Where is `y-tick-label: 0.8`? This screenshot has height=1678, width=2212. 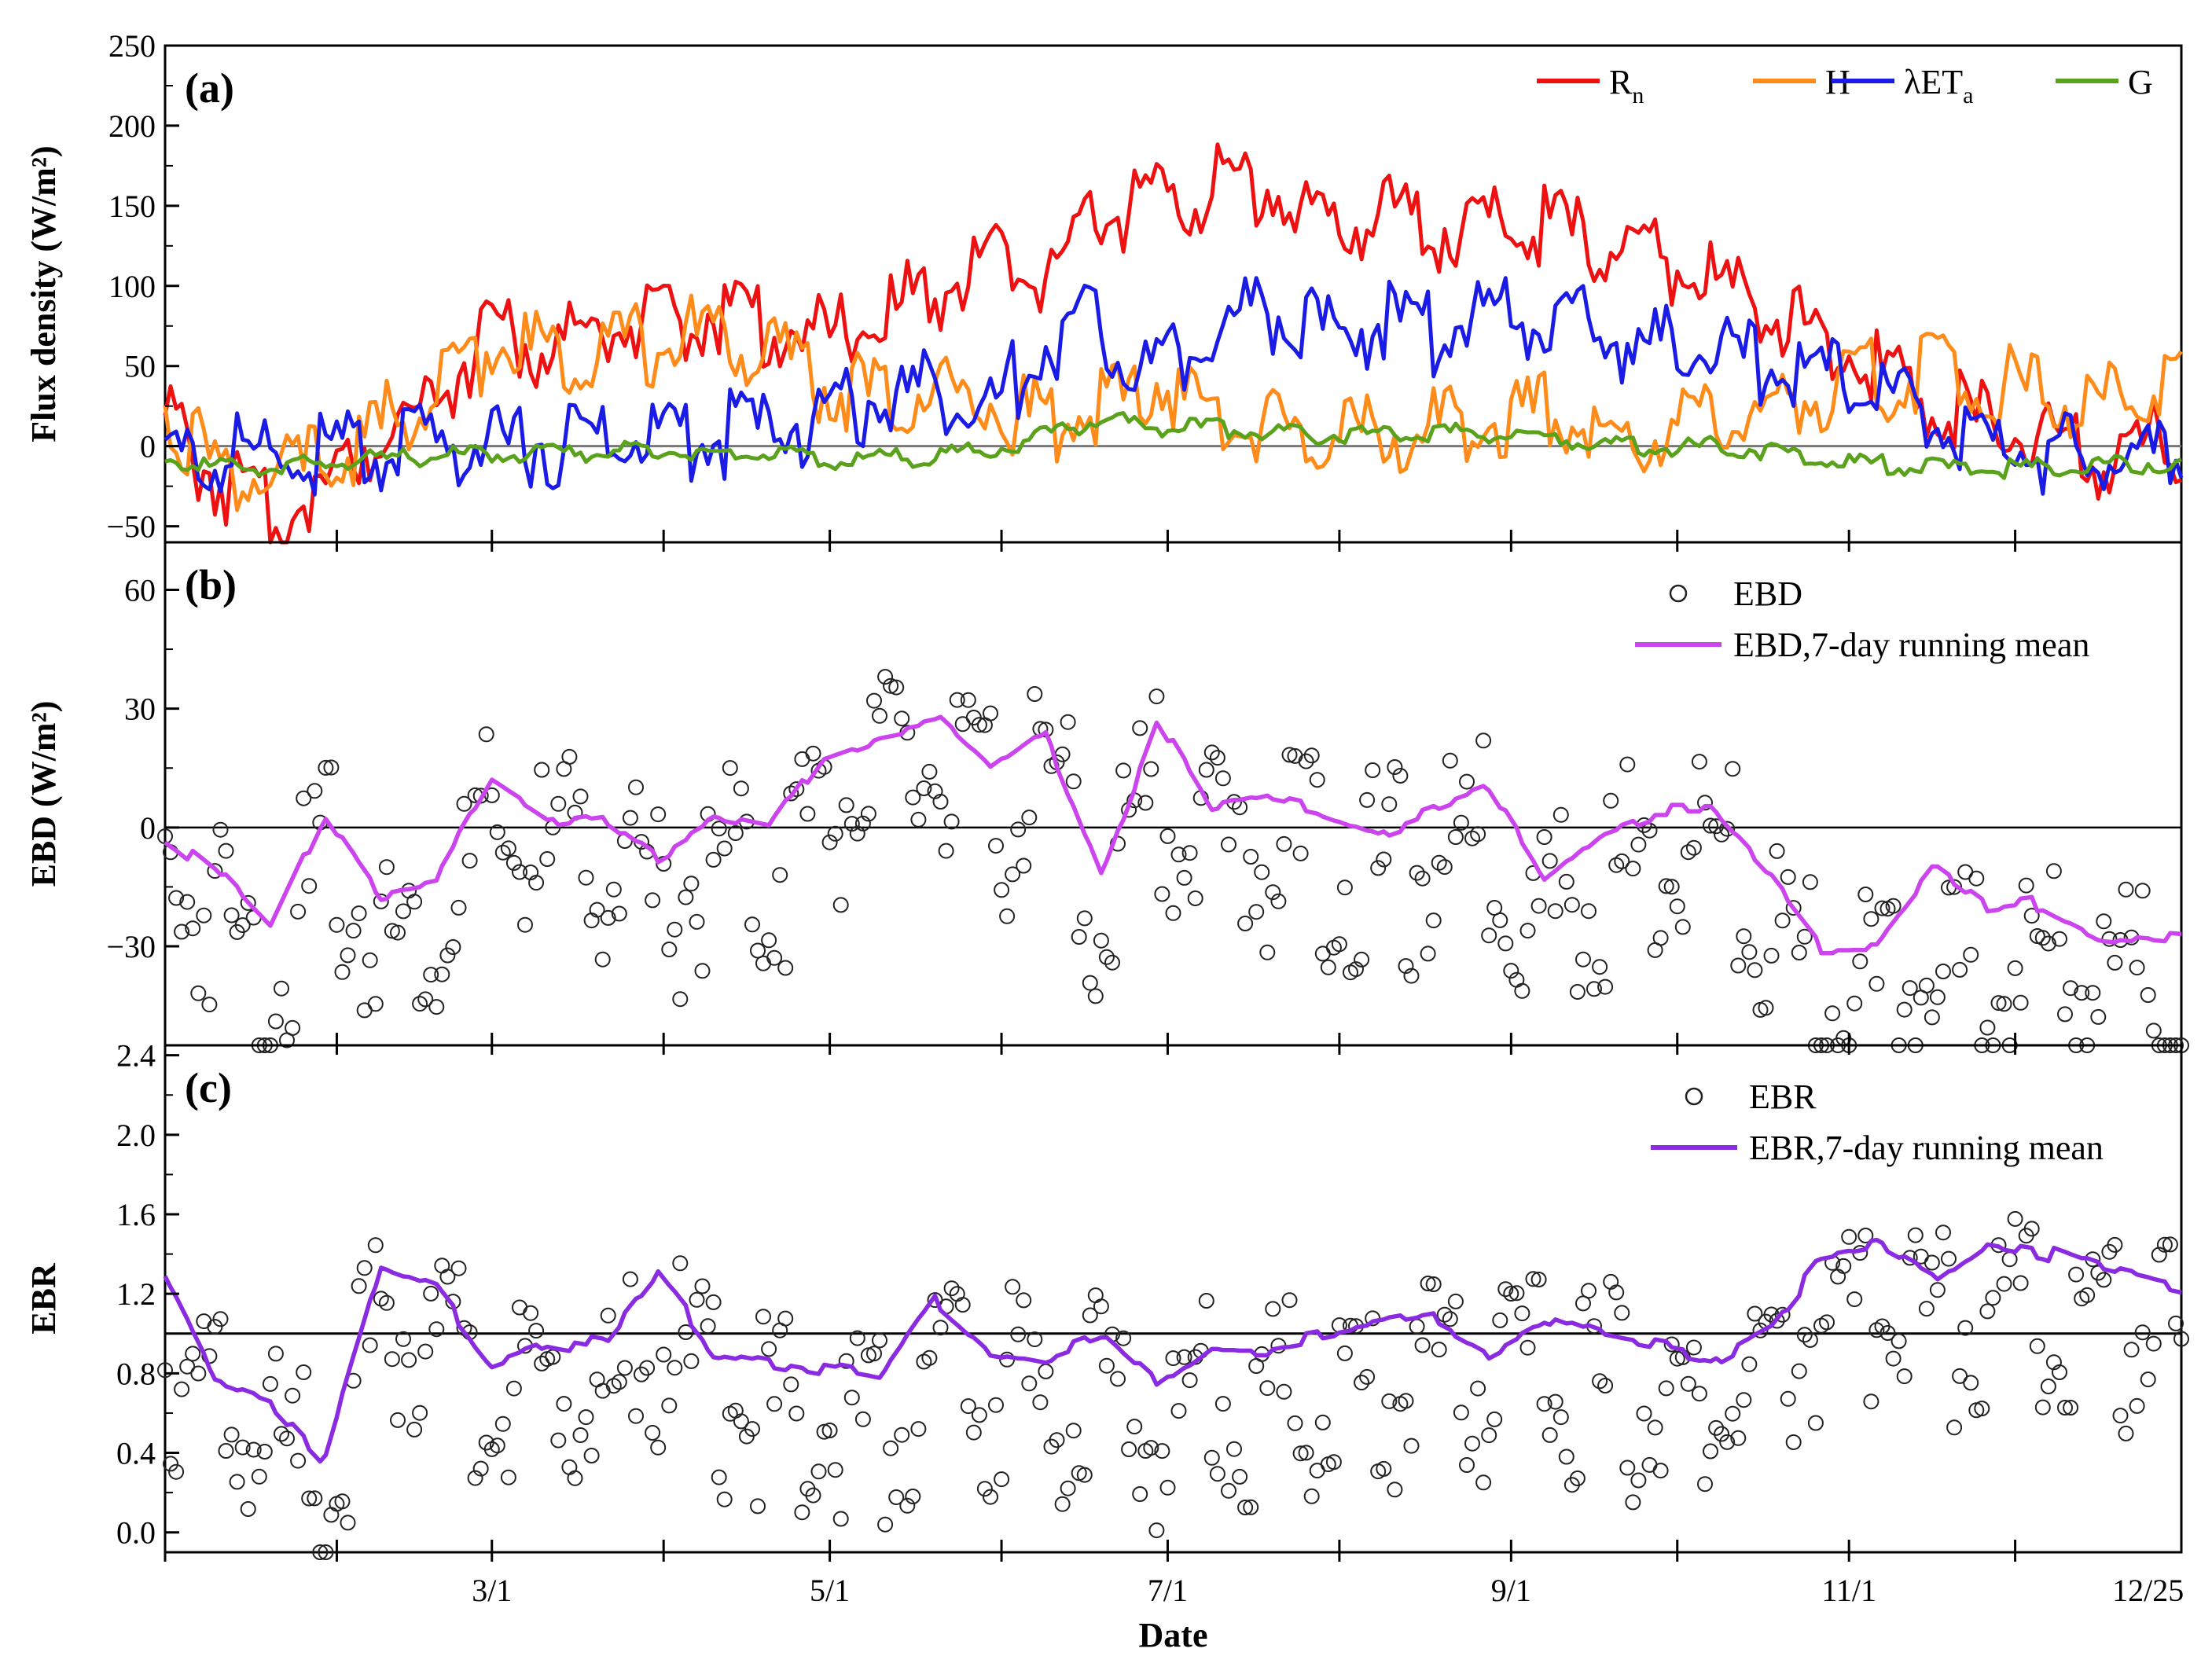 y-tick-label: 0.8 is located at coordinates (136, 1374).